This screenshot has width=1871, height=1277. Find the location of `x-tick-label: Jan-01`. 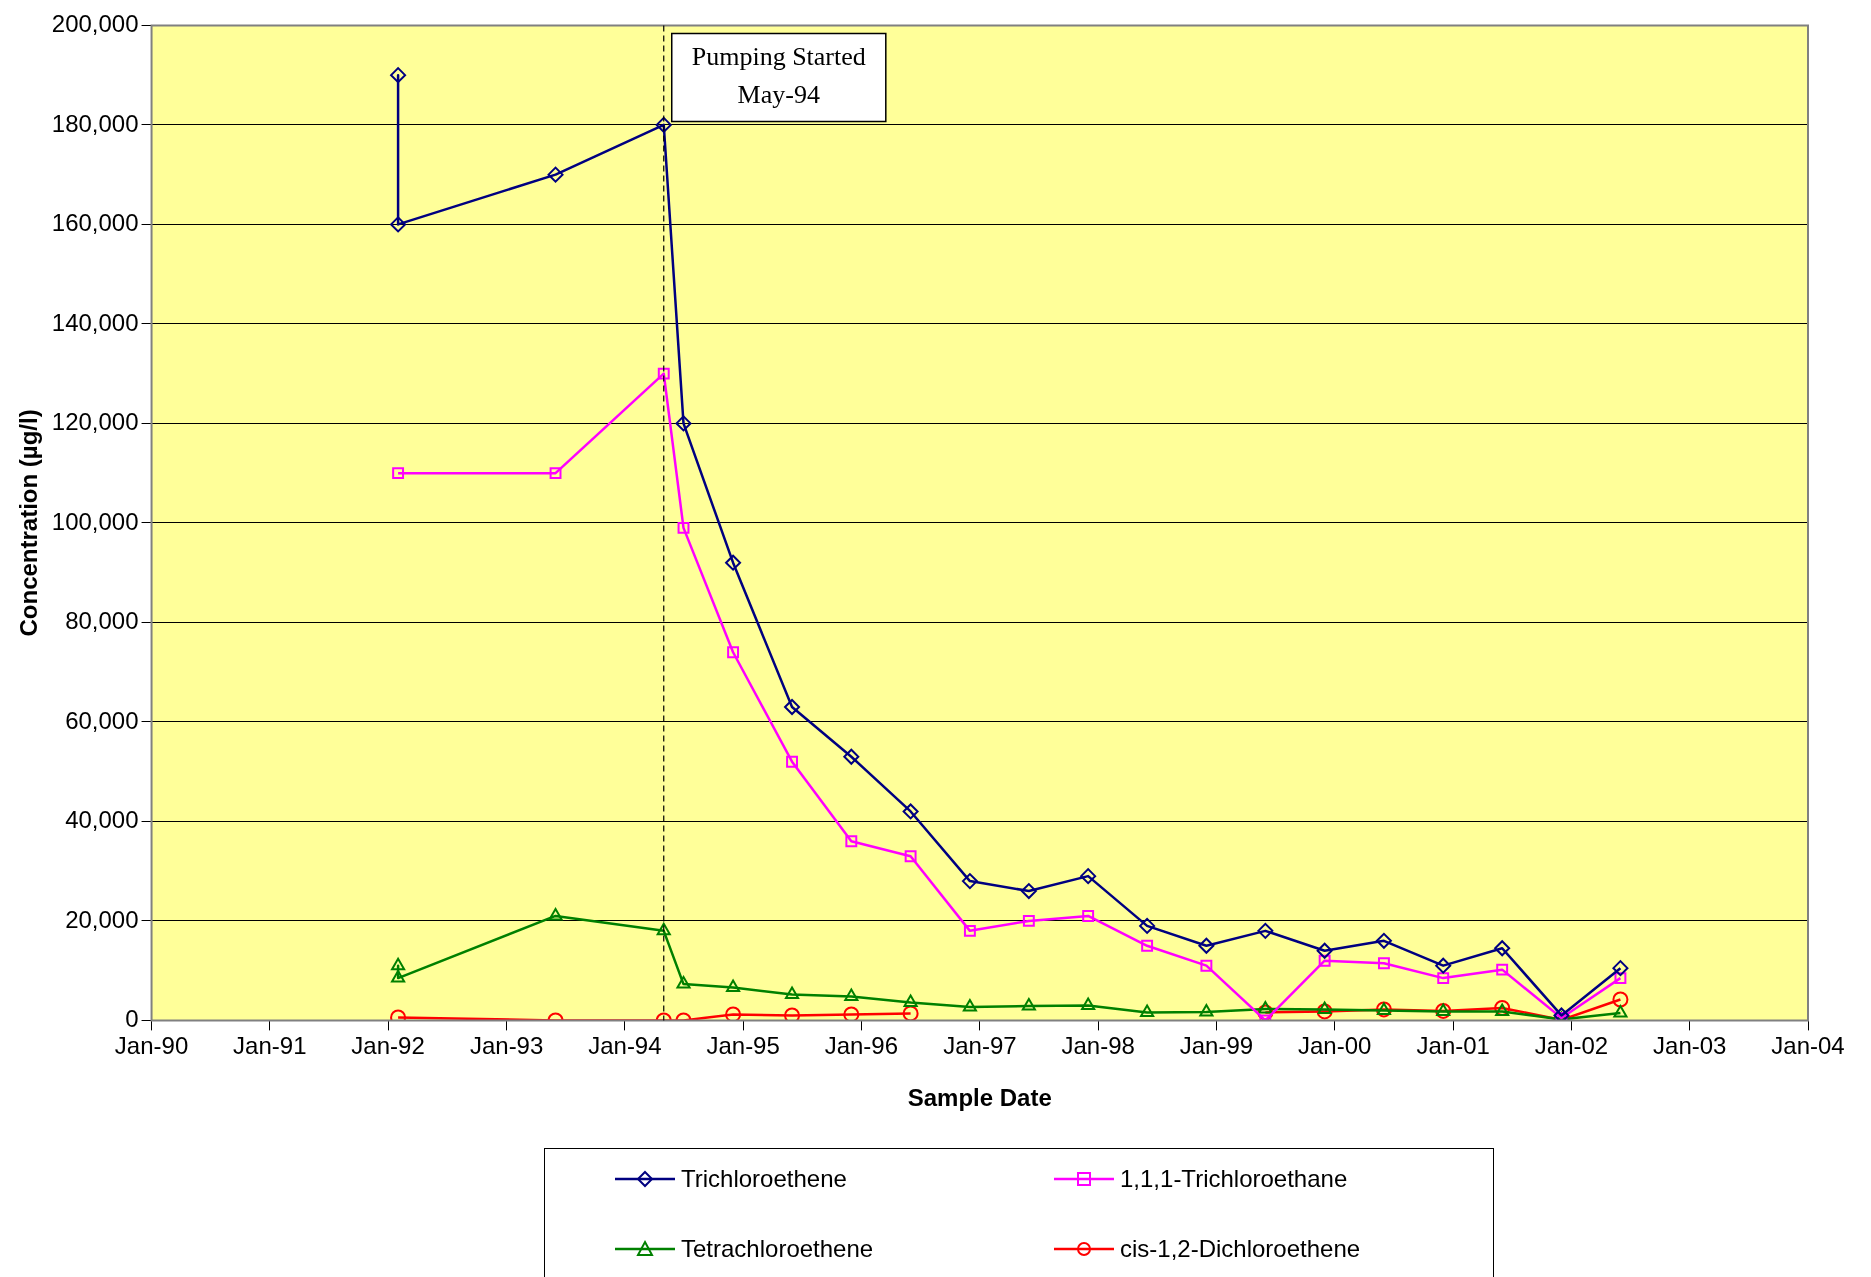

x-tick-label: Jan-01 is located at coordinates (1453, 1046).